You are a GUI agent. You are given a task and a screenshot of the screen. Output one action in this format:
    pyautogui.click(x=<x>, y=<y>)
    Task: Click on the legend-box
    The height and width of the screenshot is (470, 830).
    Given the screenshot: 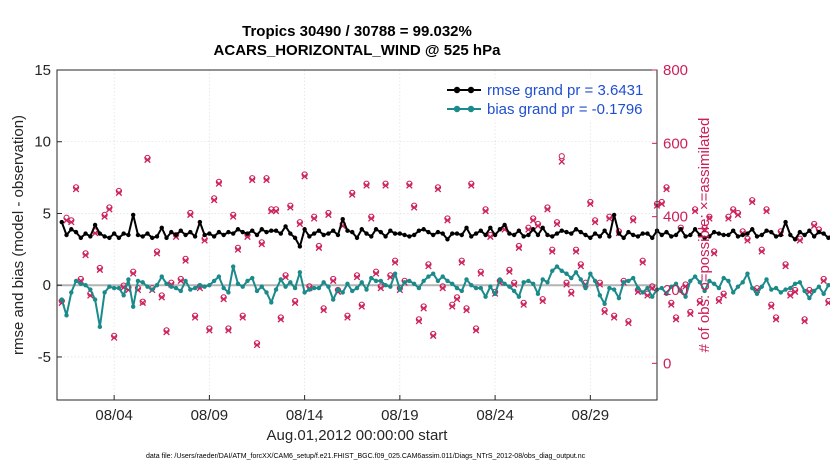 What is the action you would take?
    pyautogui.click(x=546, y=99)
    